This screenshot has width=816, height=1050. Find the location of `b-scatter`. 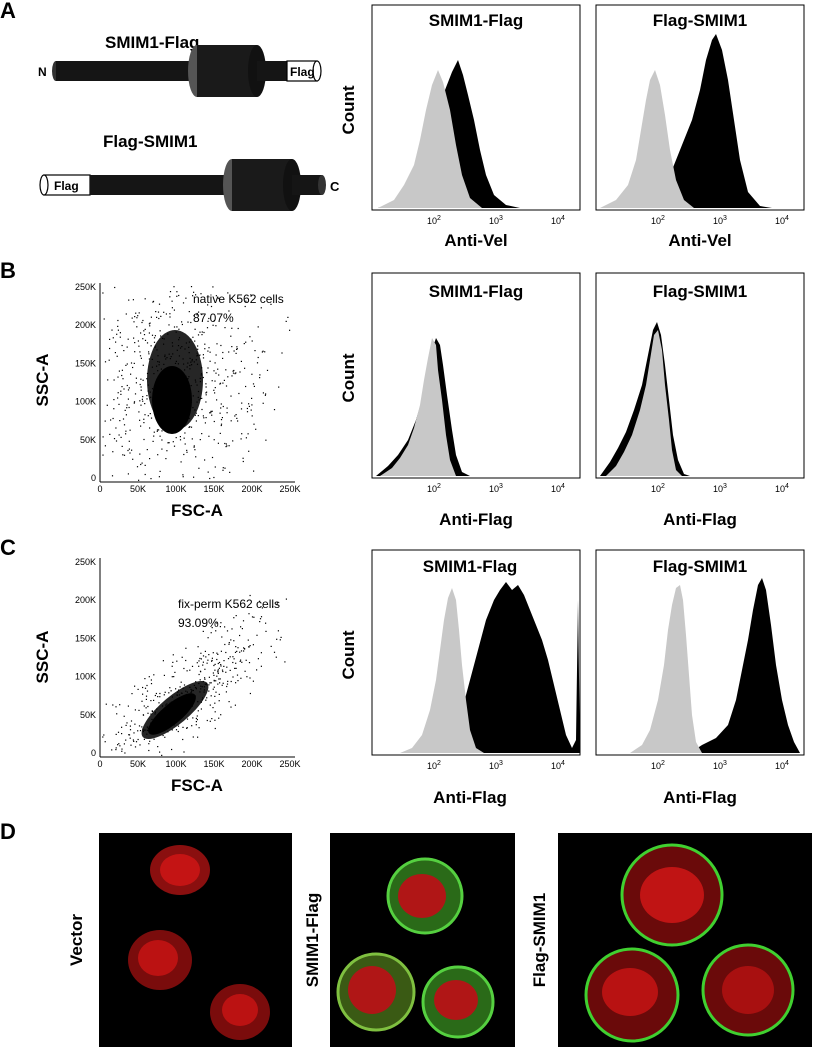

b-scatter is located at coordinates (197, 383).